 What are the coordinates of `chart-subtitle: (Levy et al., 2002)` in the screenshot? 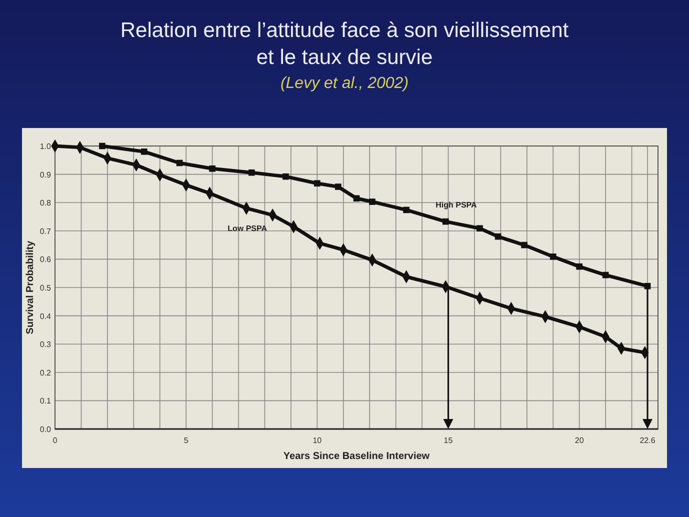 It's located at (344, 83).